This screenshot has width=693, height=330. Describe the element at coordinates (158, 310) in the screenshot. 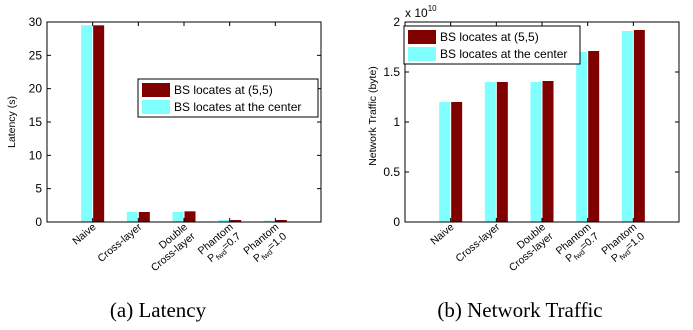

I see `latency-caption: (a) Latency` at that location.